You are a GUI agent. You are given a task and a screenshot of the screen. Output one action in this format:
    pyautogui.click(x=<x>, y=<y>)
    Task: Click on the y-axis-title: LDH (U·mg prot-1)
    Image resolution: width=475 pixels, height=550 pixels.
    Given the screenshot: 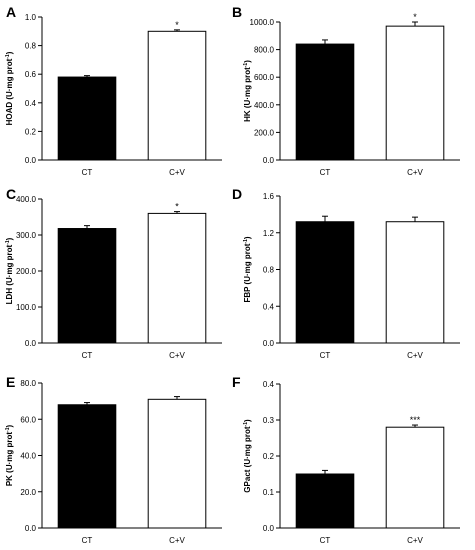 What is the action you would take?
    pyautogui.click(x=9, y=270)
    